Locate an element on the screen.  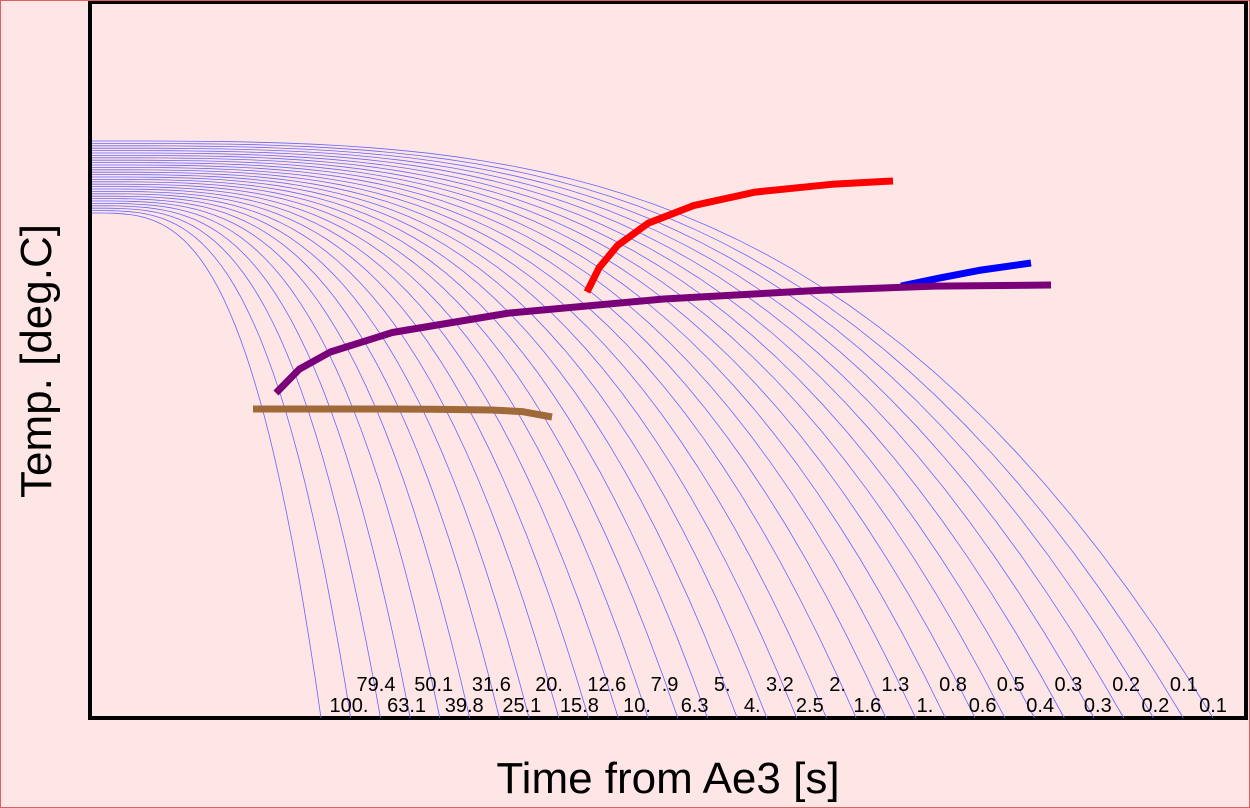
cooling-rate-label: 20. is located at coordinates (549, 685).